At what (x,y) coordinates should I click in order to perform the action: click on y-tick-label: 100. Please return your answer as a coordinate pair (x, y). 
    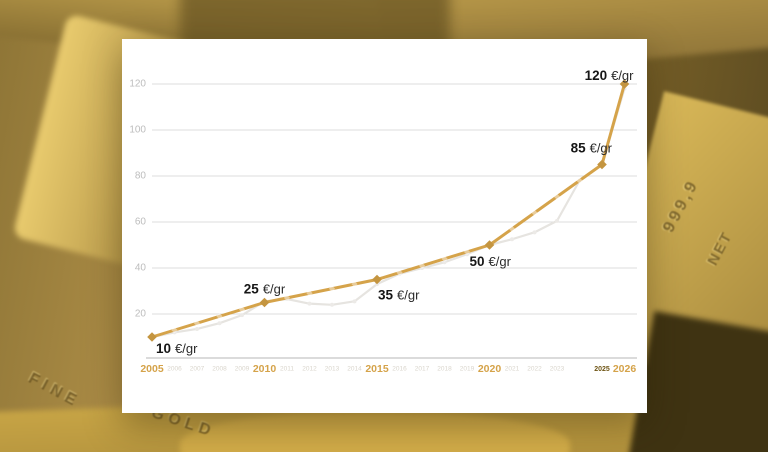
    Looking at the image, I should click on (137, 130).